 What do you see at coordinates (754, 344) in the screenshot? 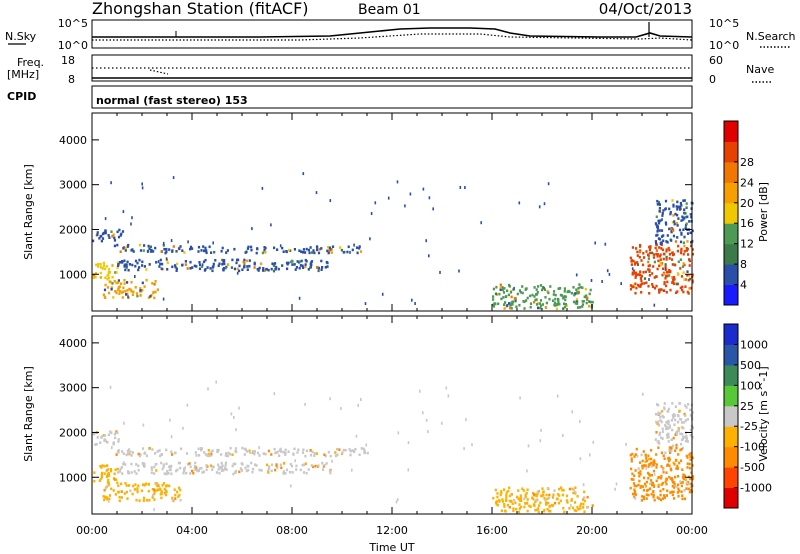
I see `colorbar-tick-label: 1000` at bounding box center [754, 344].